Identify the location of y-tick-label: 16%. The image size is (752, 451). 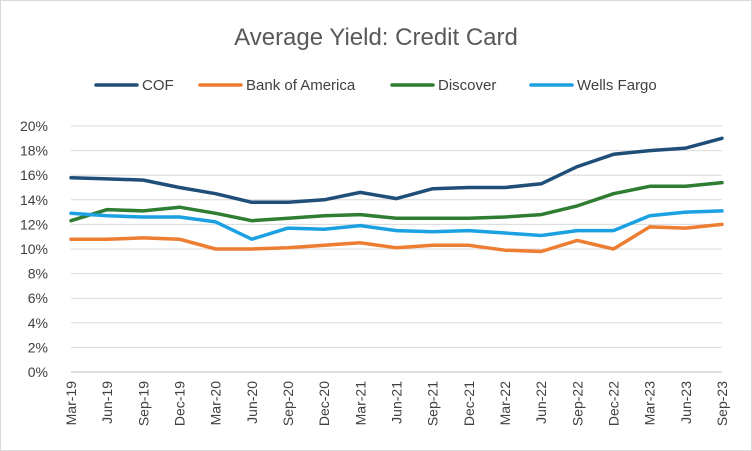
(34, 175).